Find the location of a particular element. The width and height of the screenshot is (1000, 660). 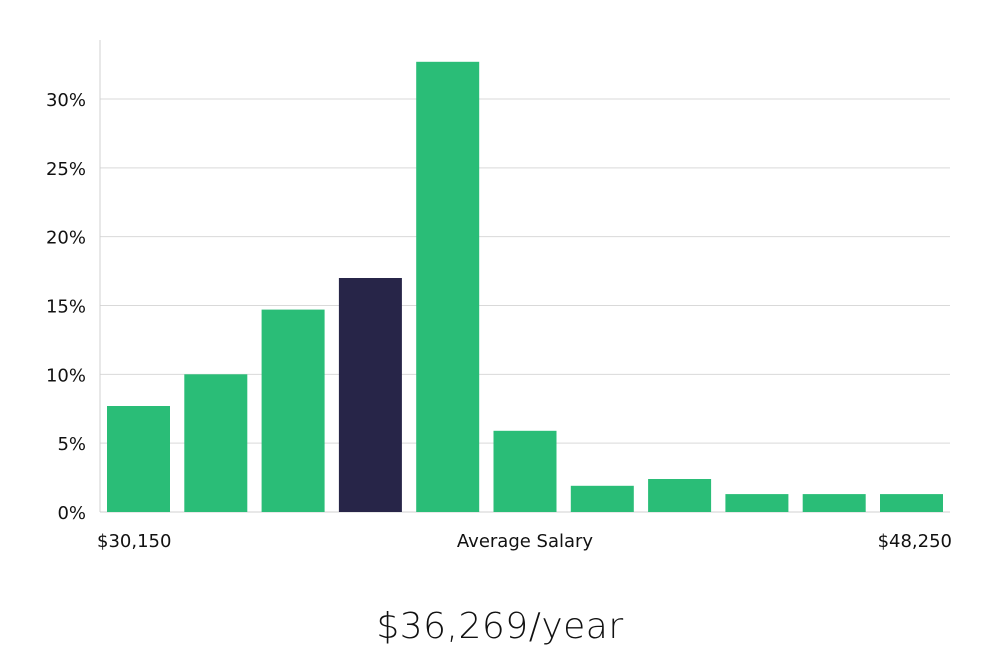

x-min-label: $30,150 is located at coordinates (134, 541).